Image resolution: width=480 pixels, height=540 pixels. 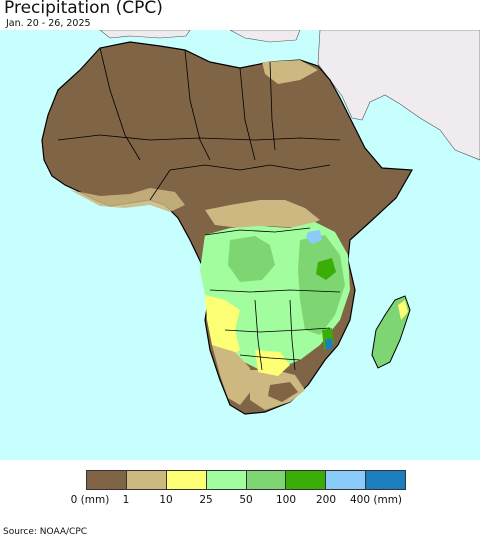 What do you see at coordinates (126, 500) in the screenshot?
I see `legend-tick-1: 1` at bounding box center [126, 500].